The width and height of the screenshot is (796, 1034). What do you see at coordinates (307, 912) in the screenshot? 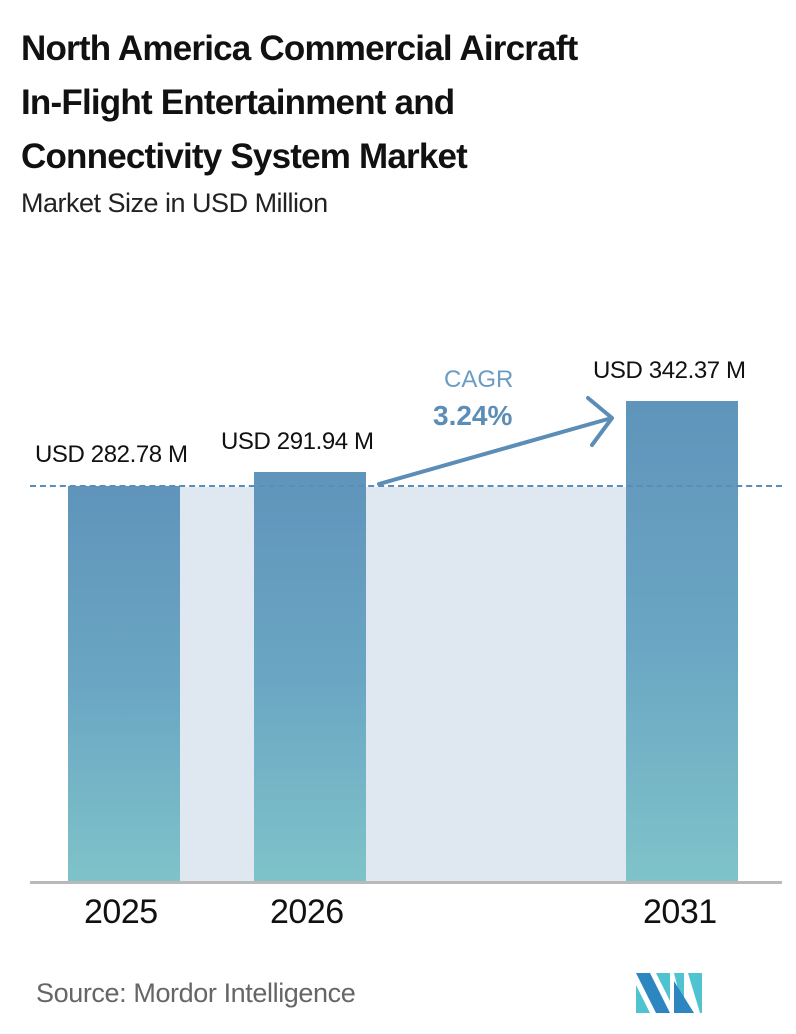
I see `x-tick-2026: 2026` at bounding box center [307, 912].